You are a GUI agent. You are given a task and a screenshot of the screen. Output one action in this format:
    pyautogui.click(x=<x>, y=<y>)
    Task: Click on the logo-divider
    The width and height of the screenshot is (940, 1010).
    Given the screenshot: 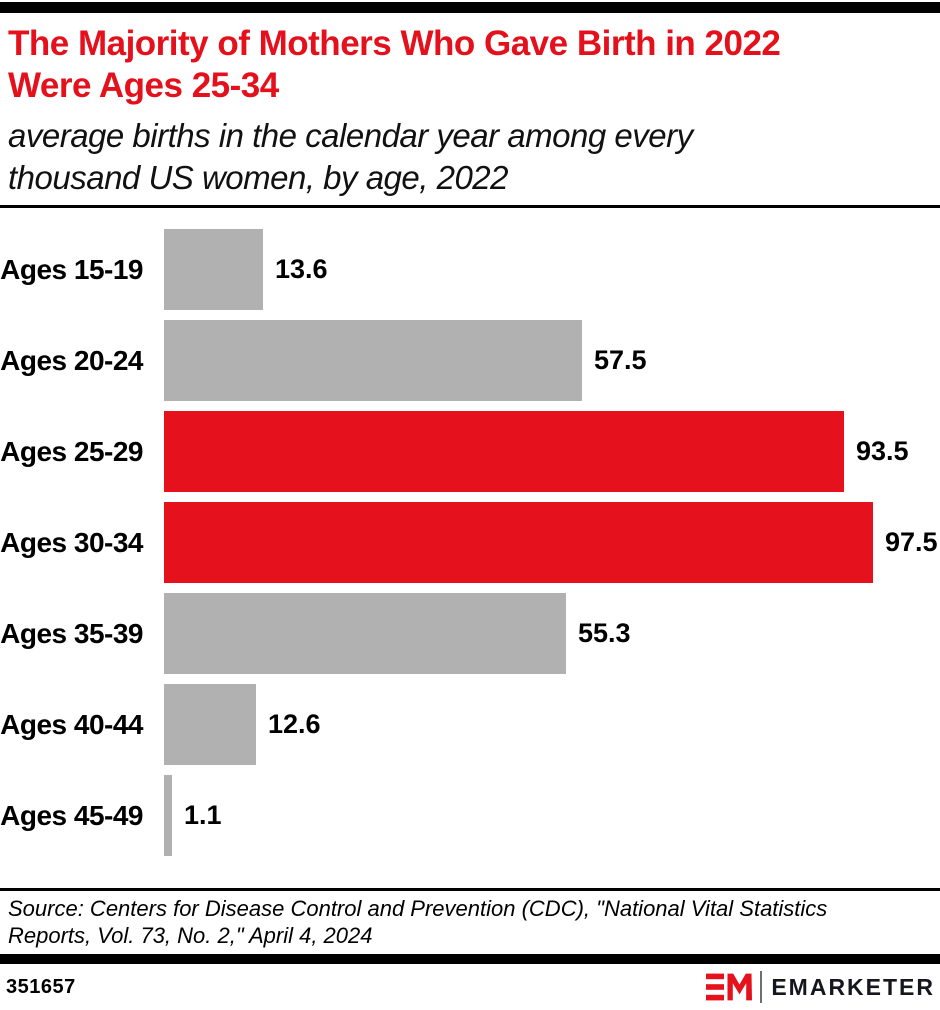 What is the action you would take?
    pyautogui.click(x=761, y=987)
    